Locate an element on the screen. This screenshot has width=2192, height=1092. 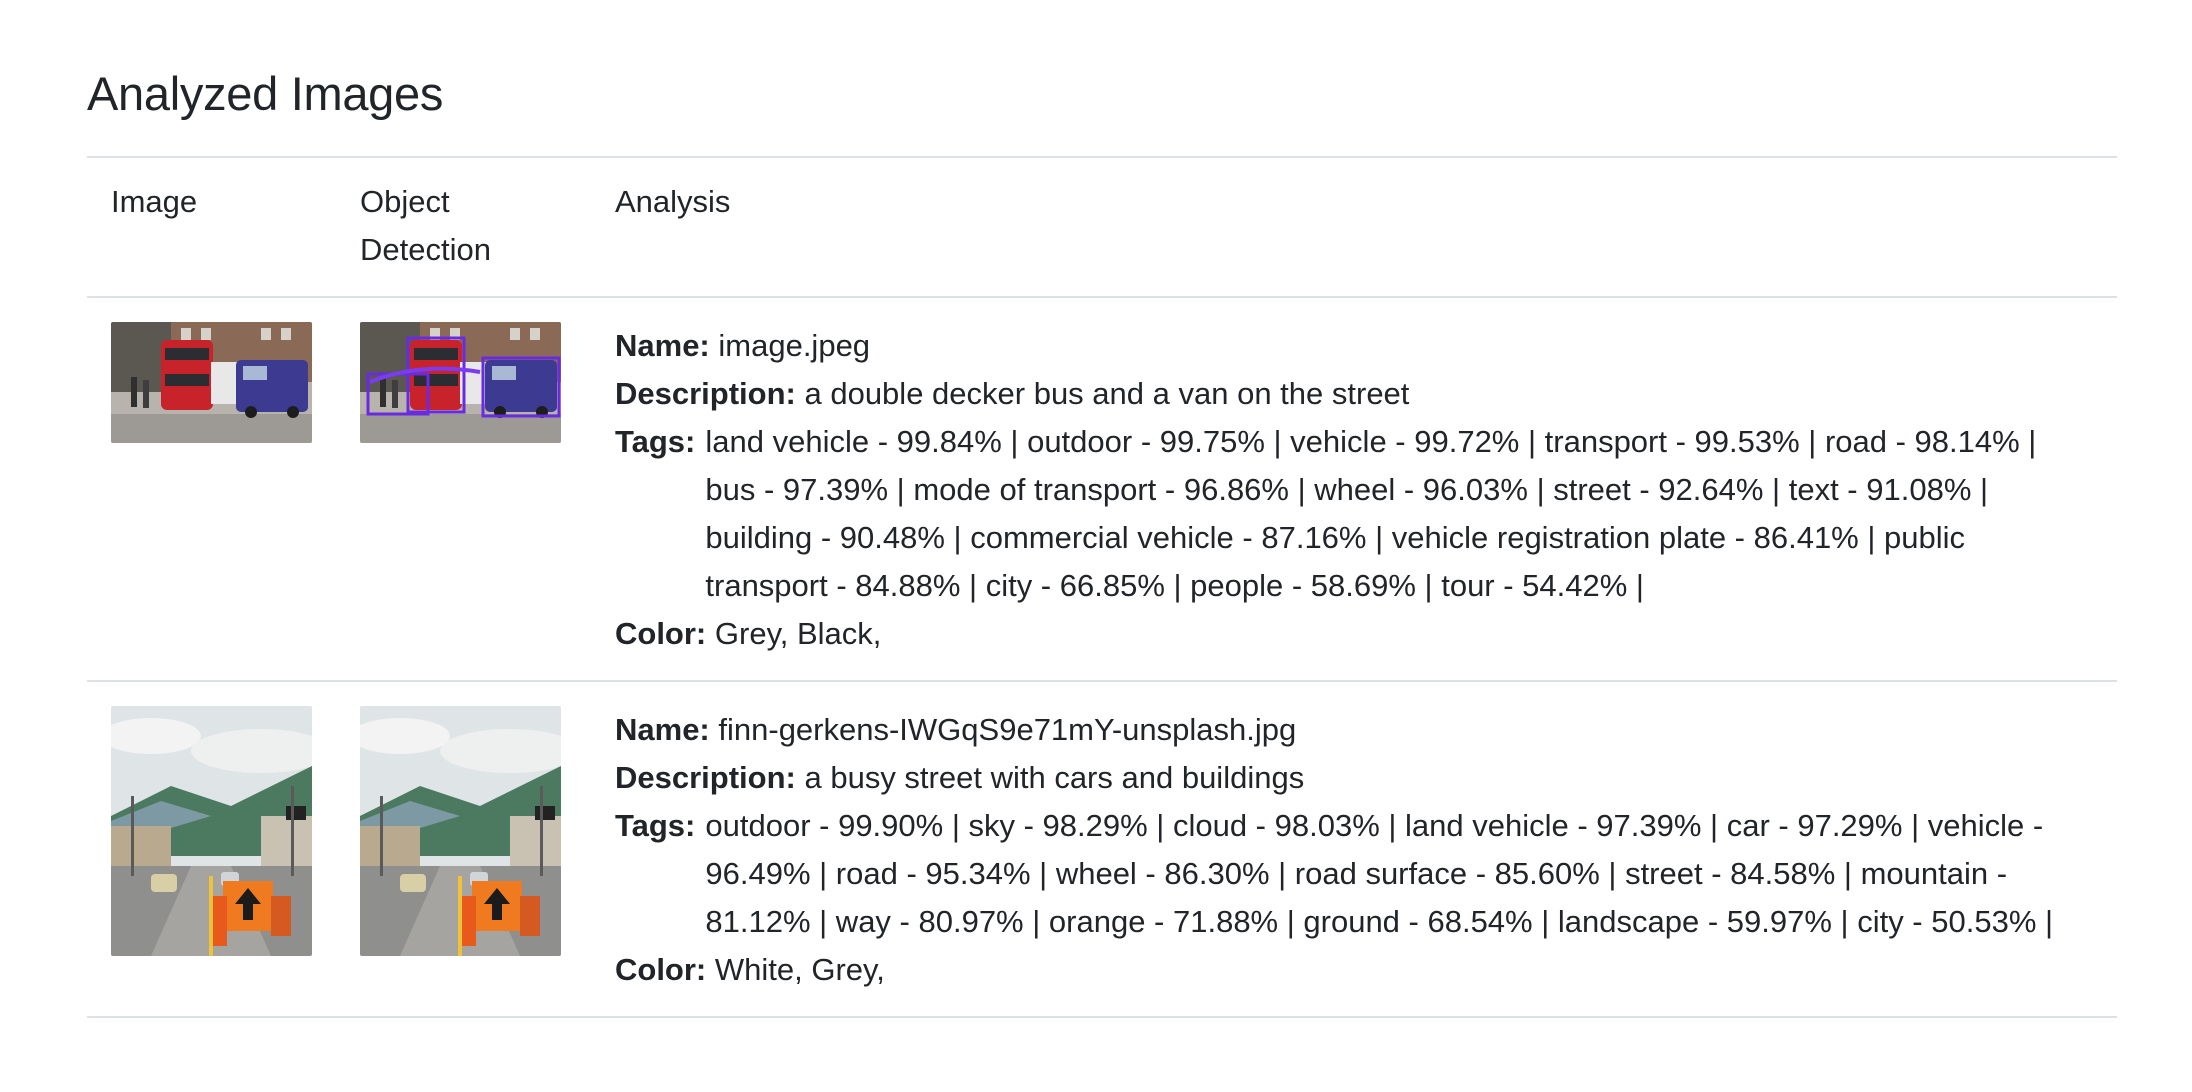
table-header-row: Image Object Detection Analysis is located at coordinates (1102, 227).